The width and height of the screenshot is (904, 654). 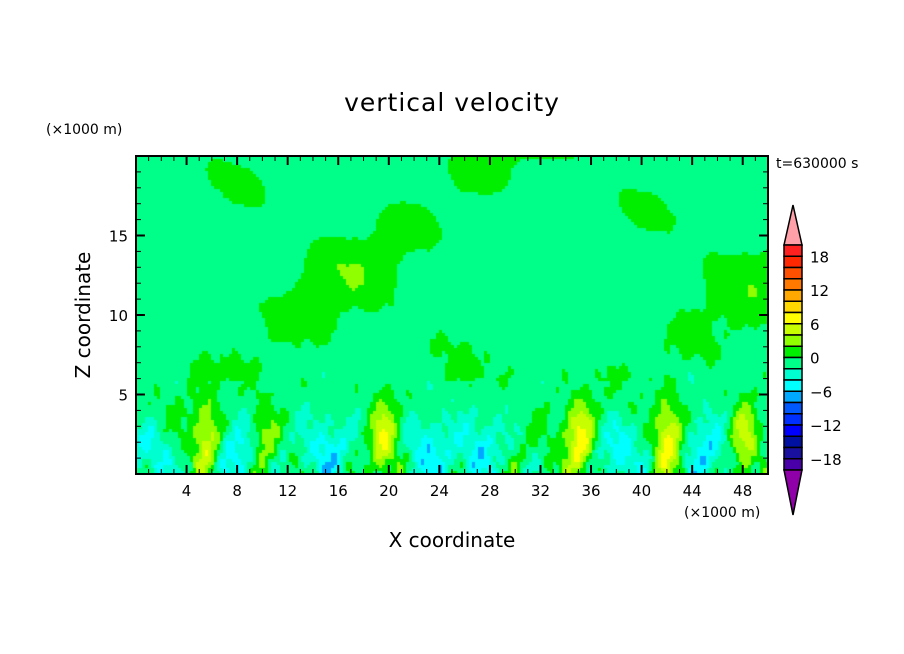 What do you see at coordinates (819, 291) in the screenshot?
I see `colorbar-tick-label: 12` at bounding box center [819, 291].